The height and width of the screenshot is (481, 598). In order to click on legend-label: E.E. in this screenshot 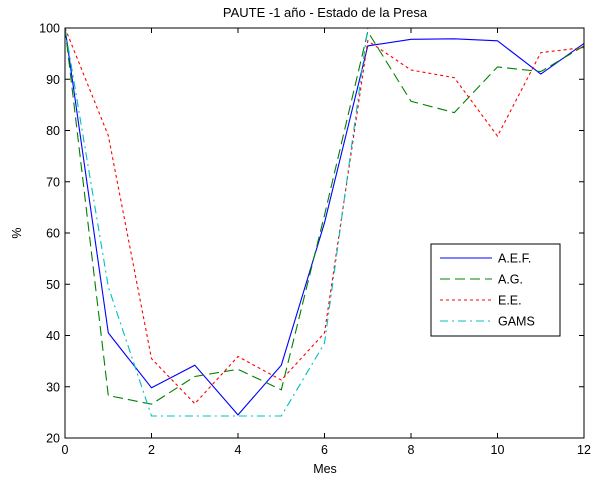, I will do `click(510, 301)`.